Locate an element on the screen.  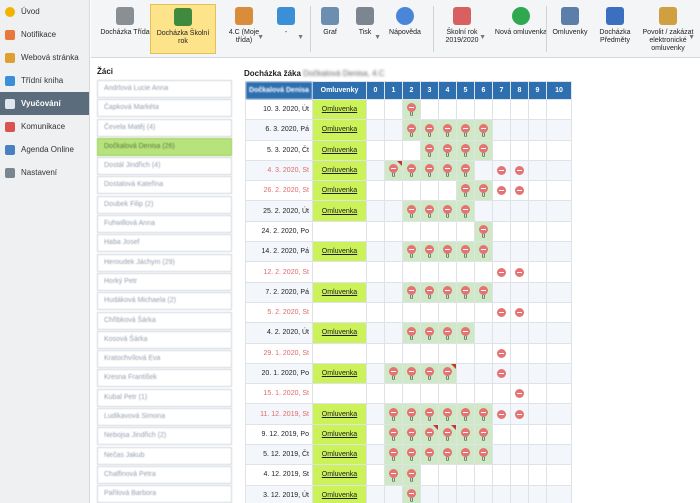
student-item: Kubal Petr (1) is located at coordinates (164, 397).